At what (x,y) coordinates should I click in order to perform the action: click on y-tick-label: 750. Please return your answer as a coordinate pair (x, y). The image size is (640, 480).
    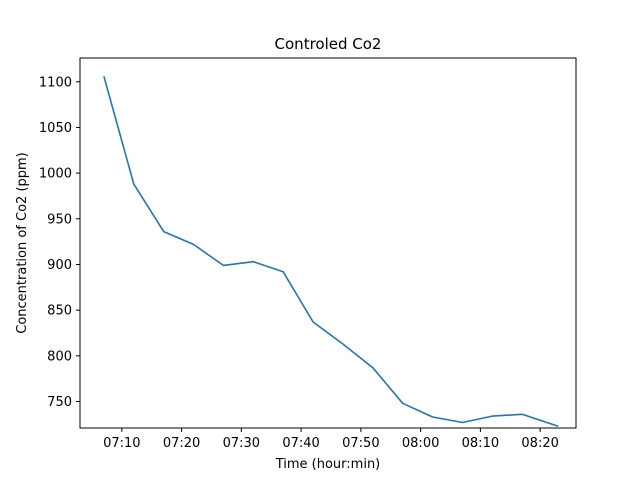
    Looking at the image, I should click on (59, 402).